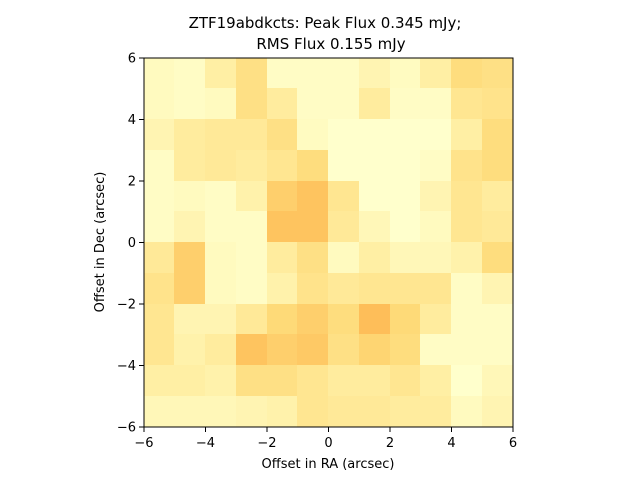 The height and width of the screenshot is (480, 640). What do you see at coordinates (451, 443) in the screenshot?
I see `x-tick-label: 4` at bounding box center [451, 443].